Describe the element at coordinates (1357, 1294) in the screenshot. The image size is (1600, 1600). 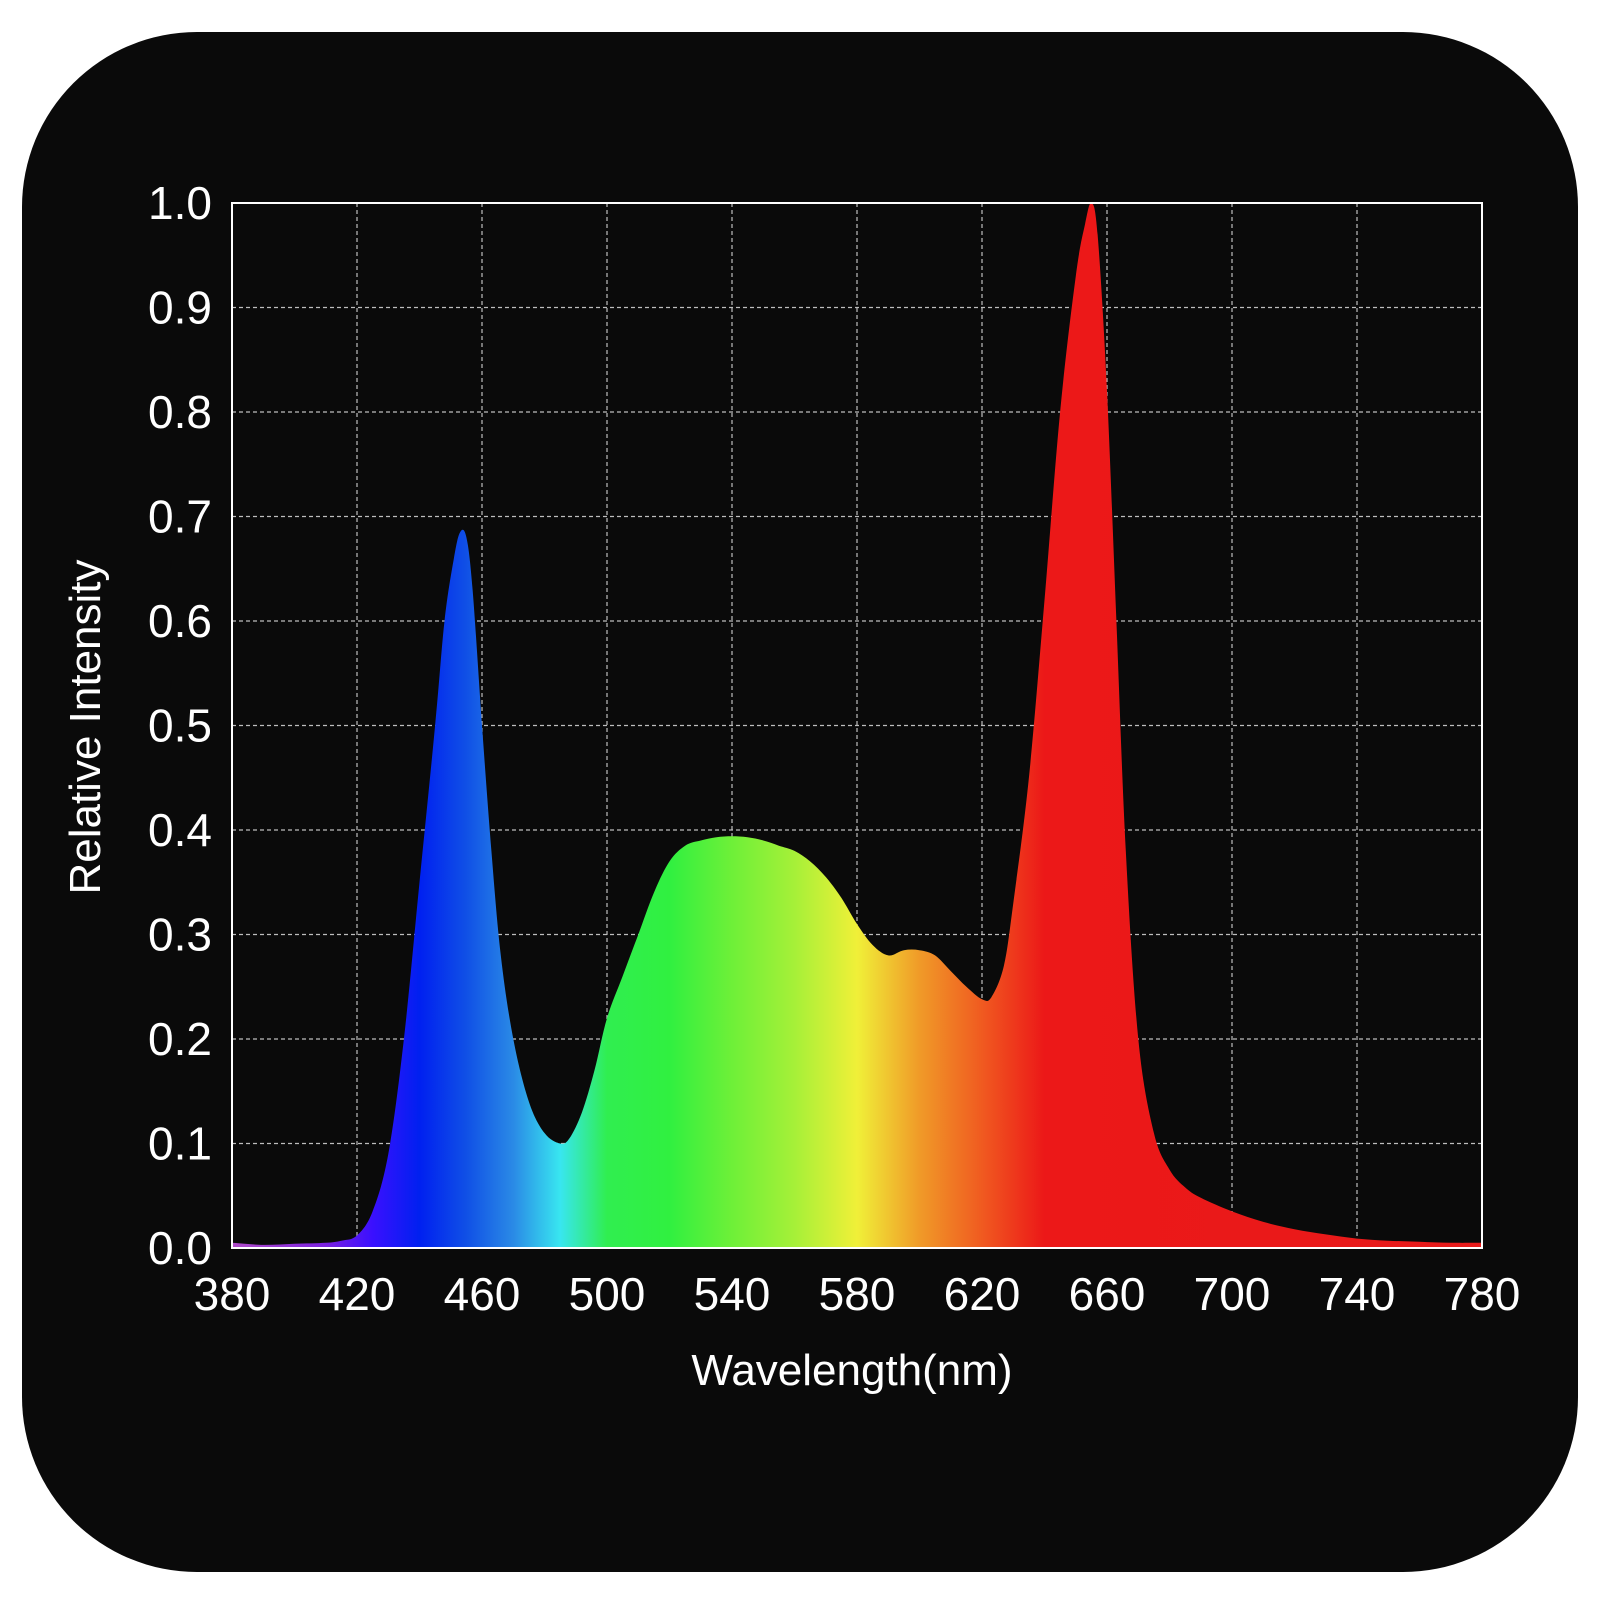
I see `x-tick-label: 740` at that location.